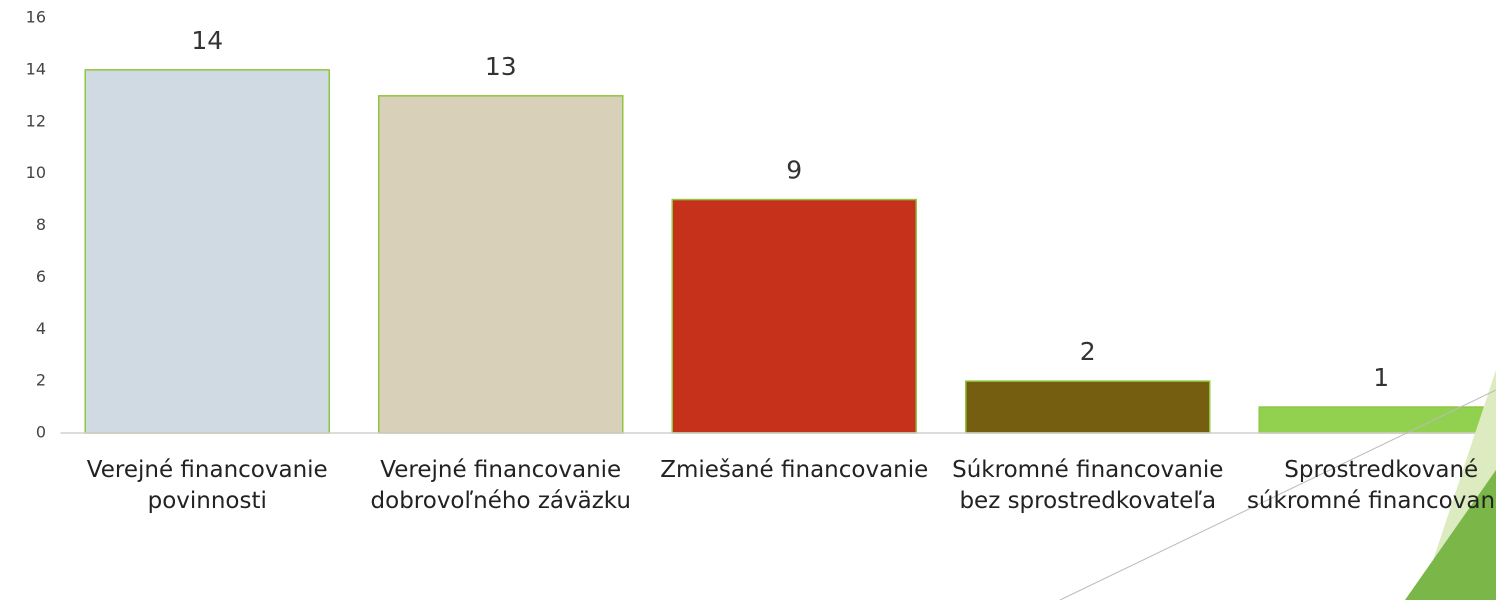  I want to click on data-label: 13, so click(501, 66).